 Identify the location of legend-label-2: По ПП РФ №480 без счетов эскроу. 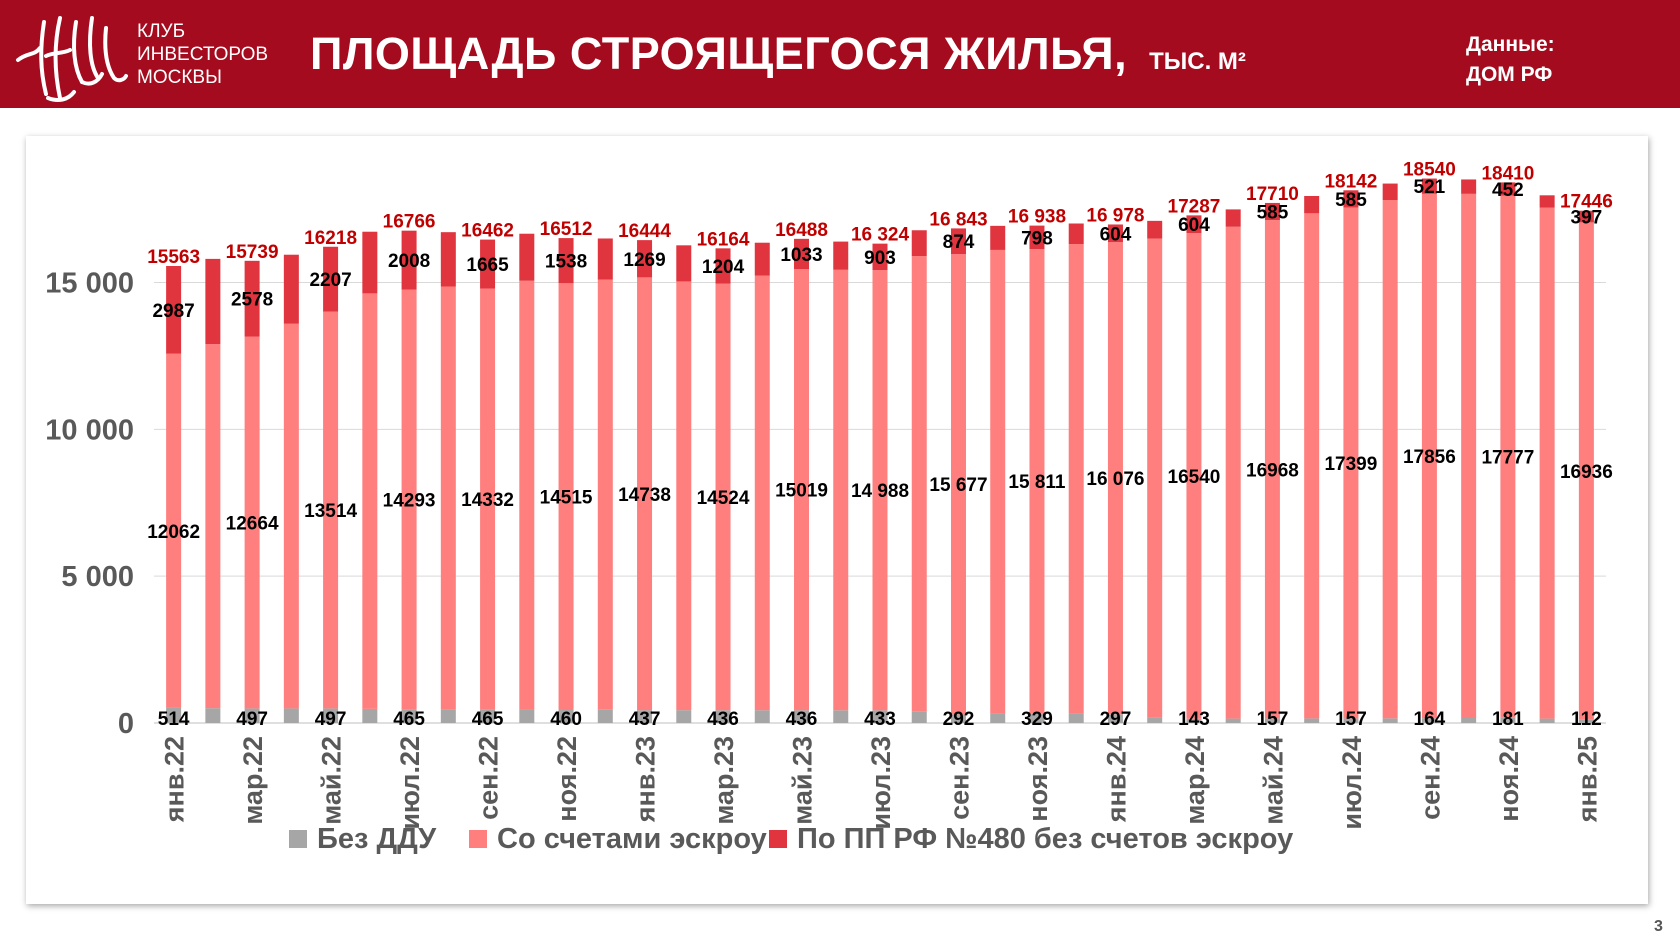
(1045, 839).